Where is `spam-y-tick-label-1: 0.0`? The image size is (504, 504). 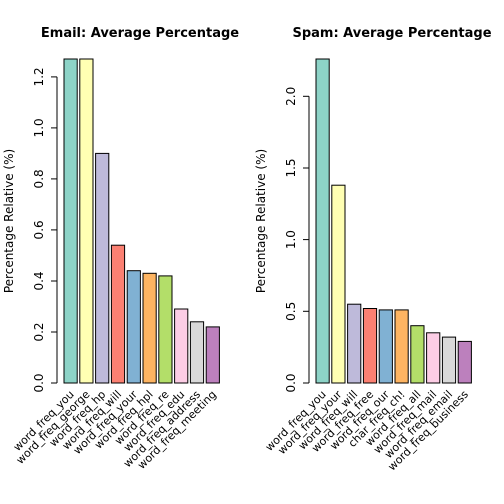
spam-y-tick-label-1: 0.0 is located at coordinates (291, 382).